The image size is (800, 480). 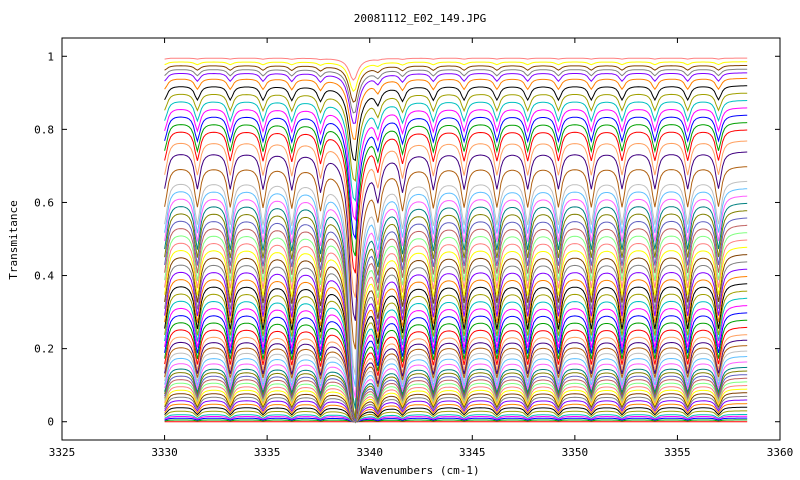 I want to click on x-tick-label: 3335, so click(x=267, y=452).